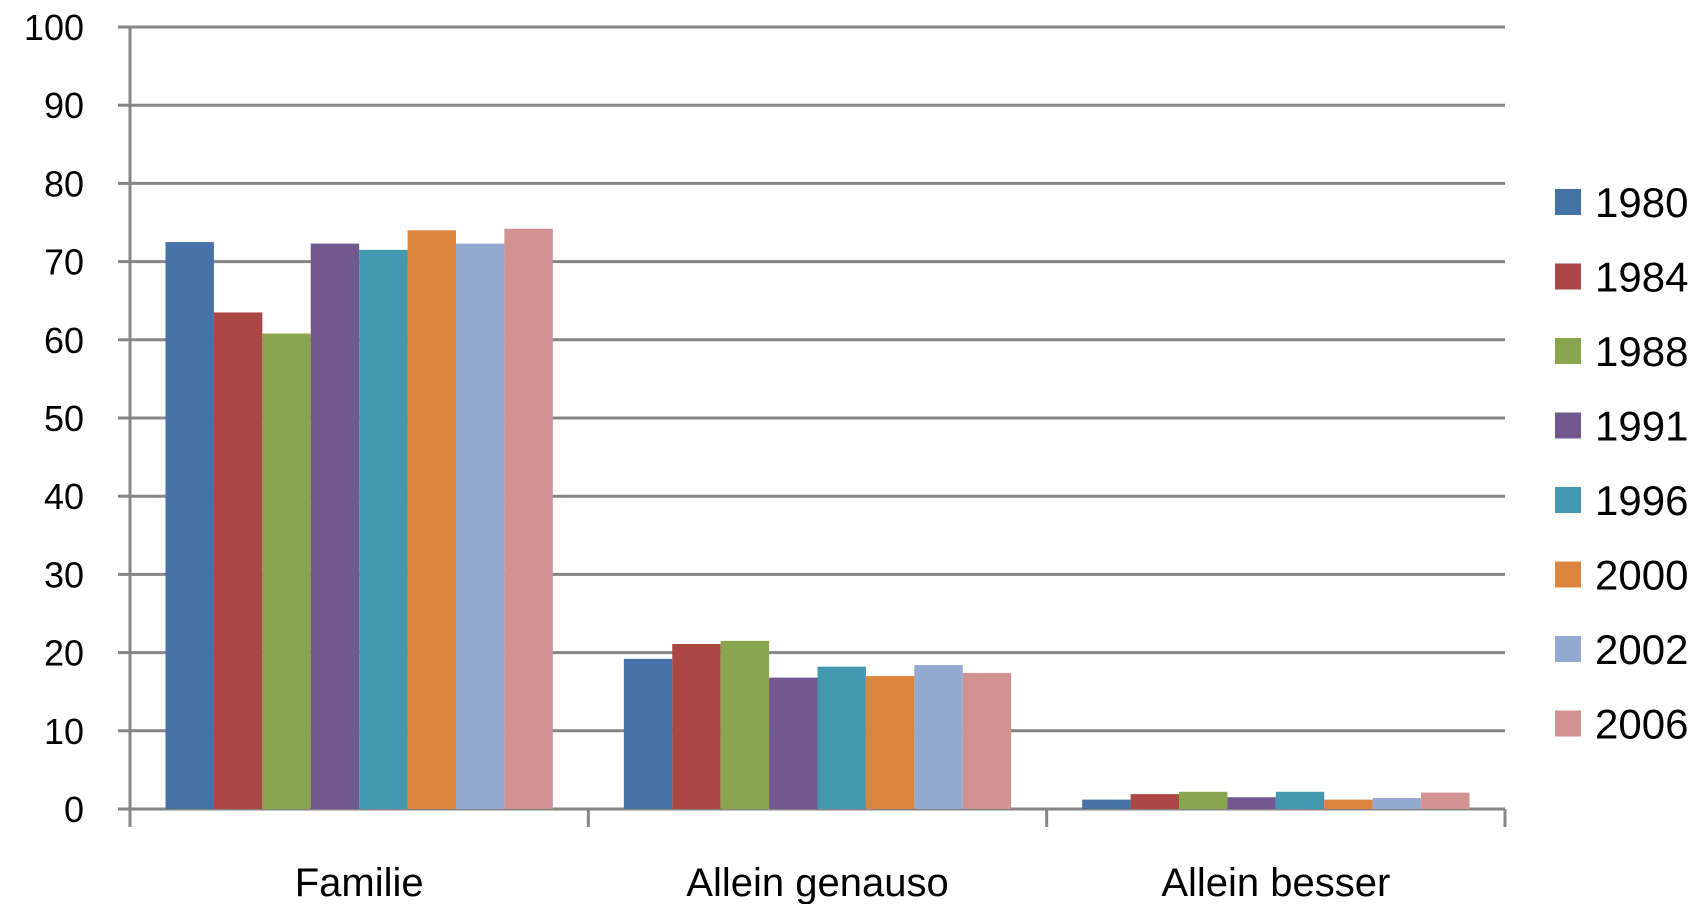  Describe the element at coordinates (1641, 500) in the screenshot. I see `legend-label: 1996` at that location.